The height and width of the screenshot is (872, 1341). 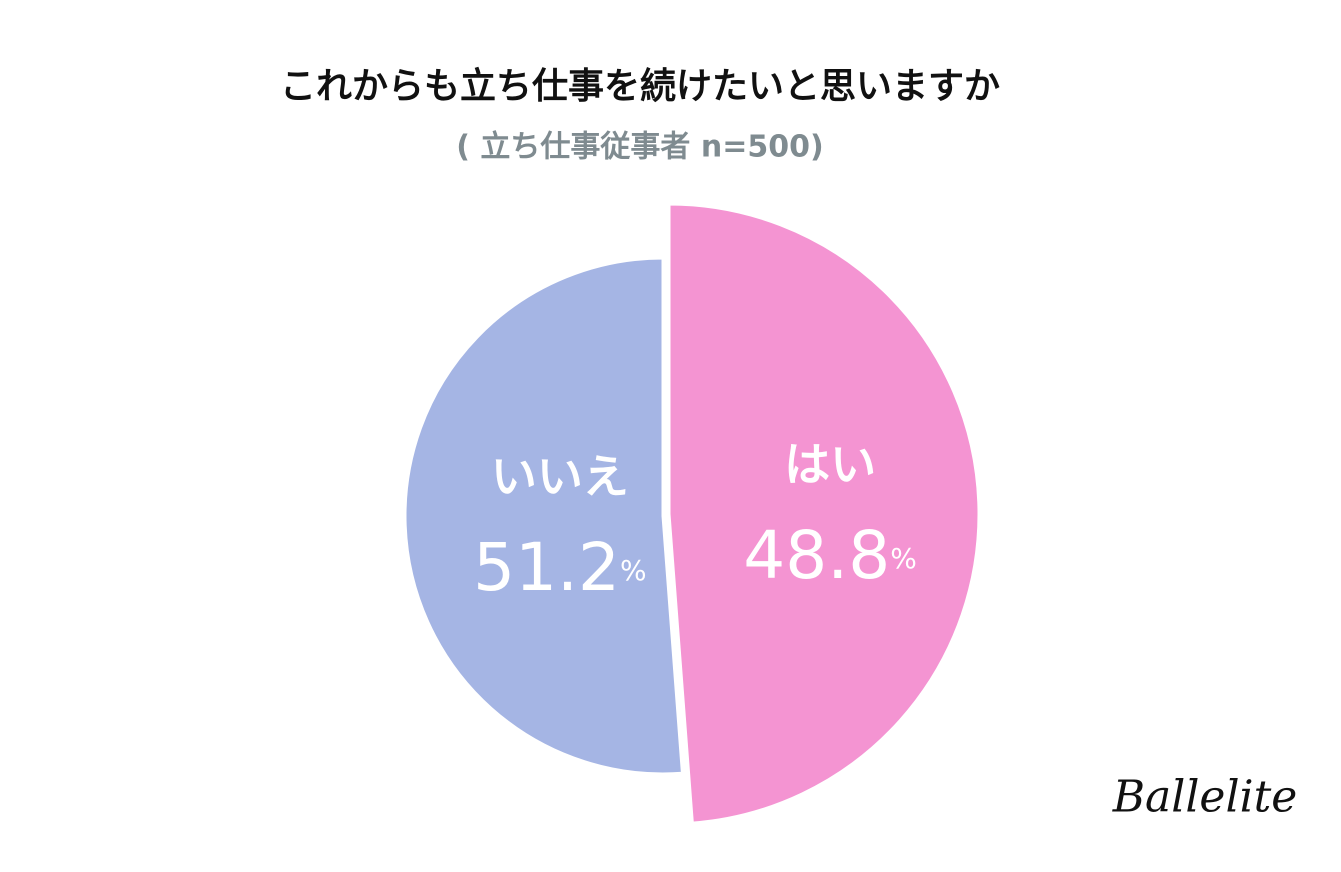 I want to click on pie-slice, so click(x=544, y=516).